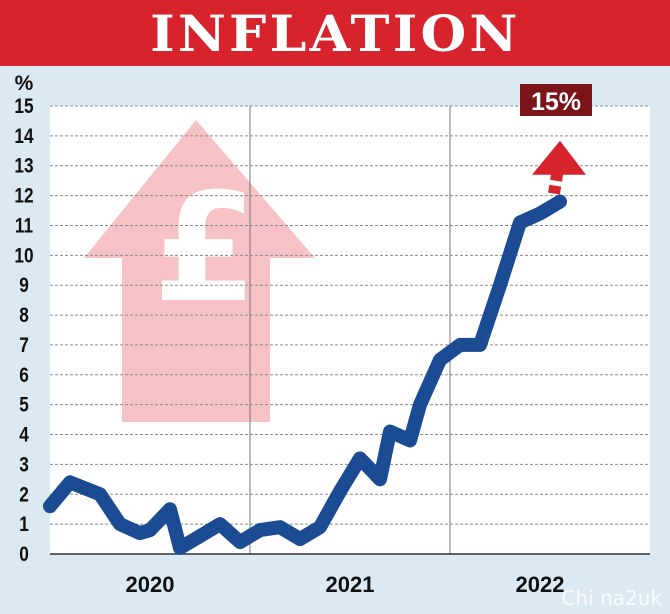  I want to click on y-tick-label: 14, so click(23, 136).